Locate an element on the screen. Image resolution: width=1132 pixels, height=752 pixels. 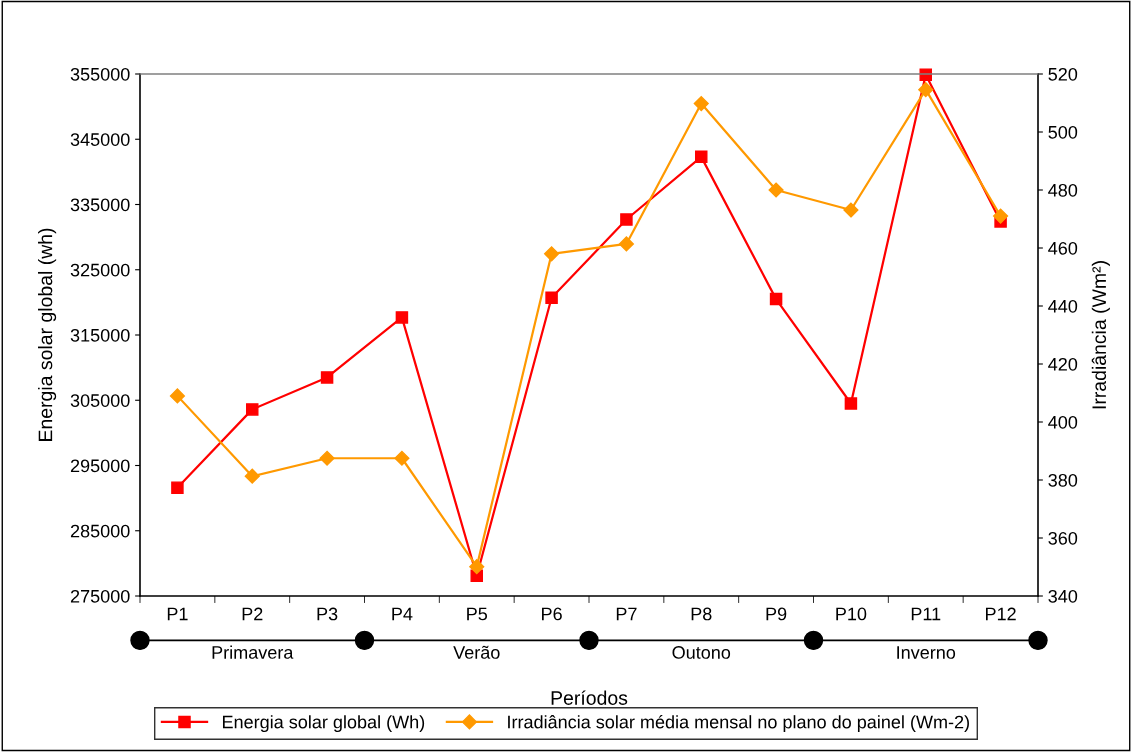
y-tick-label: 275000 is located at coordinates (100, 596).